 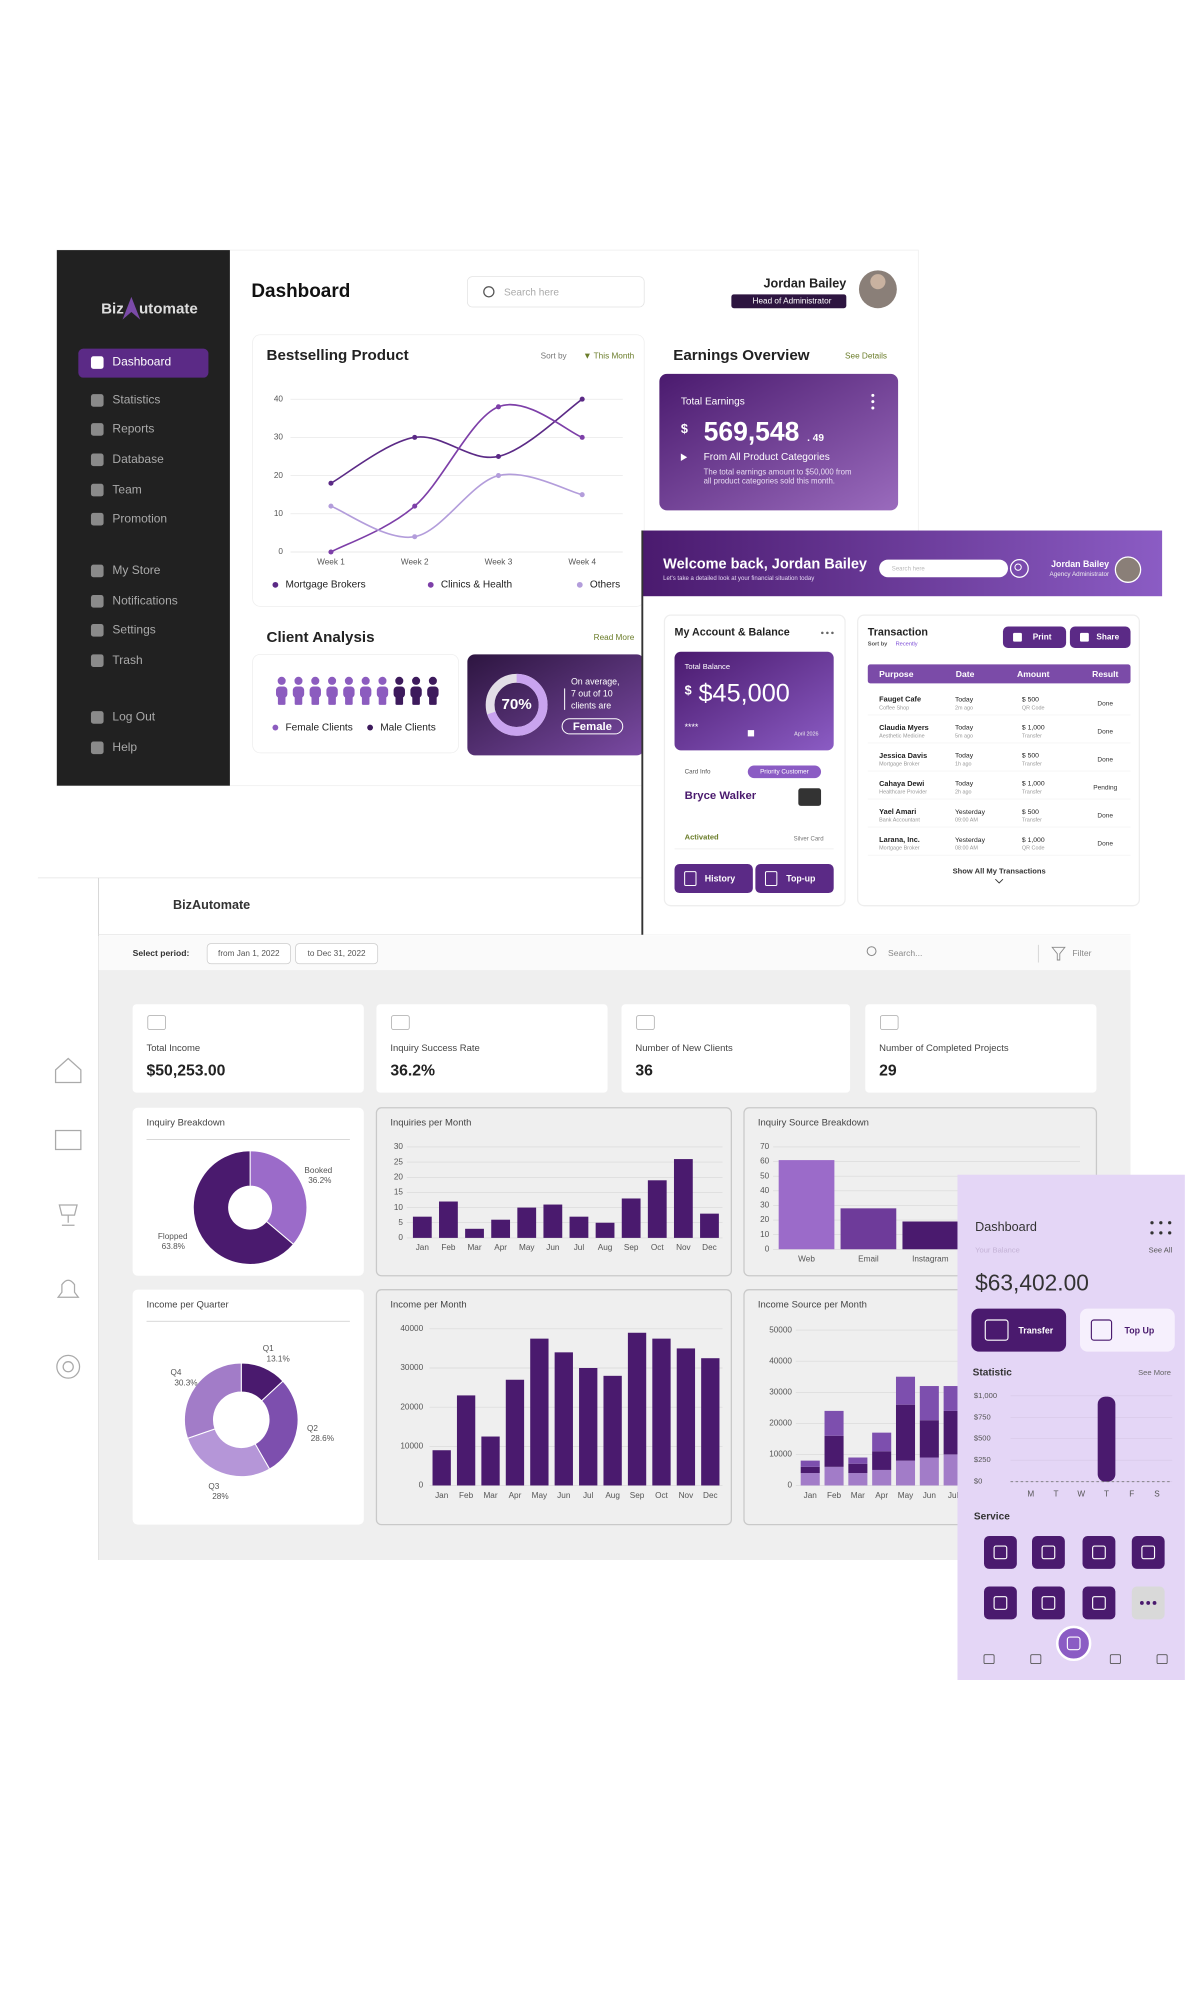 What do you see at coordinates (1030, 812) in the screenshot?
I see `cell-amount: $ 500` at bounding box center [1030, 812].